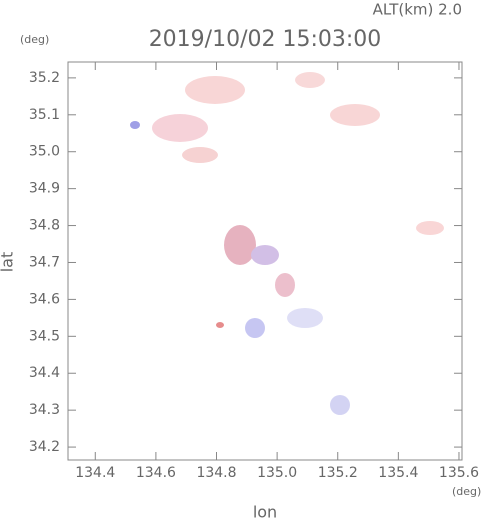  Describe the element at coordinates (216, 473) in the screenshot. I see `x-tick-label: 134.8` at that location.